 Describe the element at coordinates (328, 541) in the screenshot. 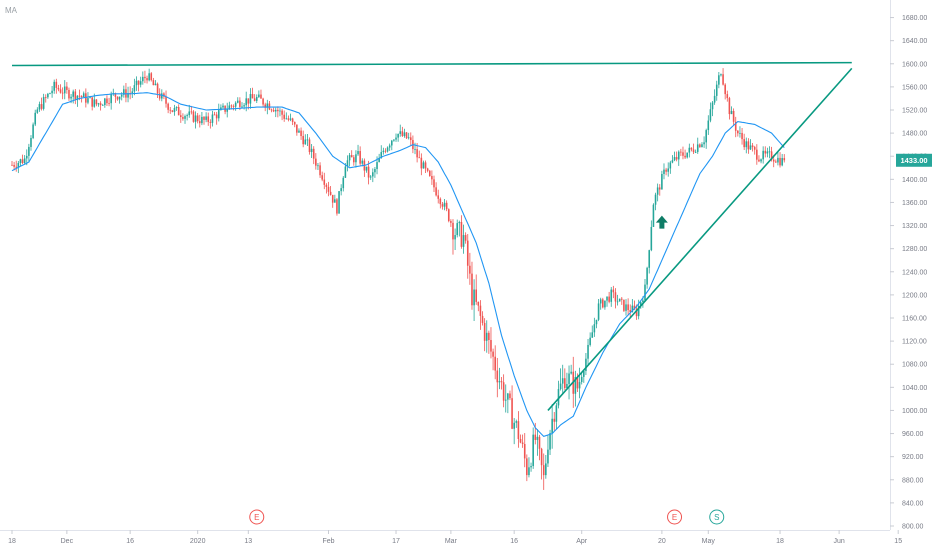

I see `x-tick-label: Feb` at that location.